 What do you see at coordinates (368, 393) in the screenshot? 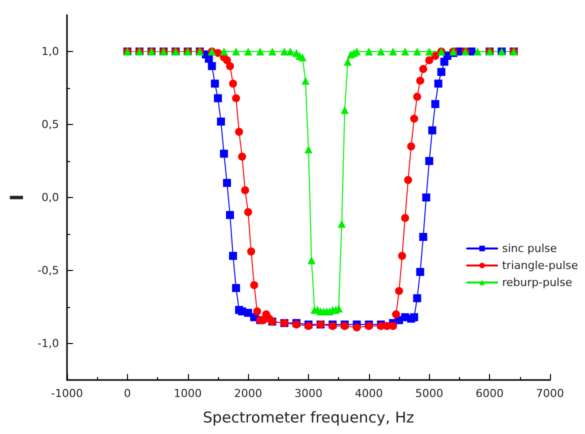
I see `x-tick-label: 4000` at bounding box center [368, 393].